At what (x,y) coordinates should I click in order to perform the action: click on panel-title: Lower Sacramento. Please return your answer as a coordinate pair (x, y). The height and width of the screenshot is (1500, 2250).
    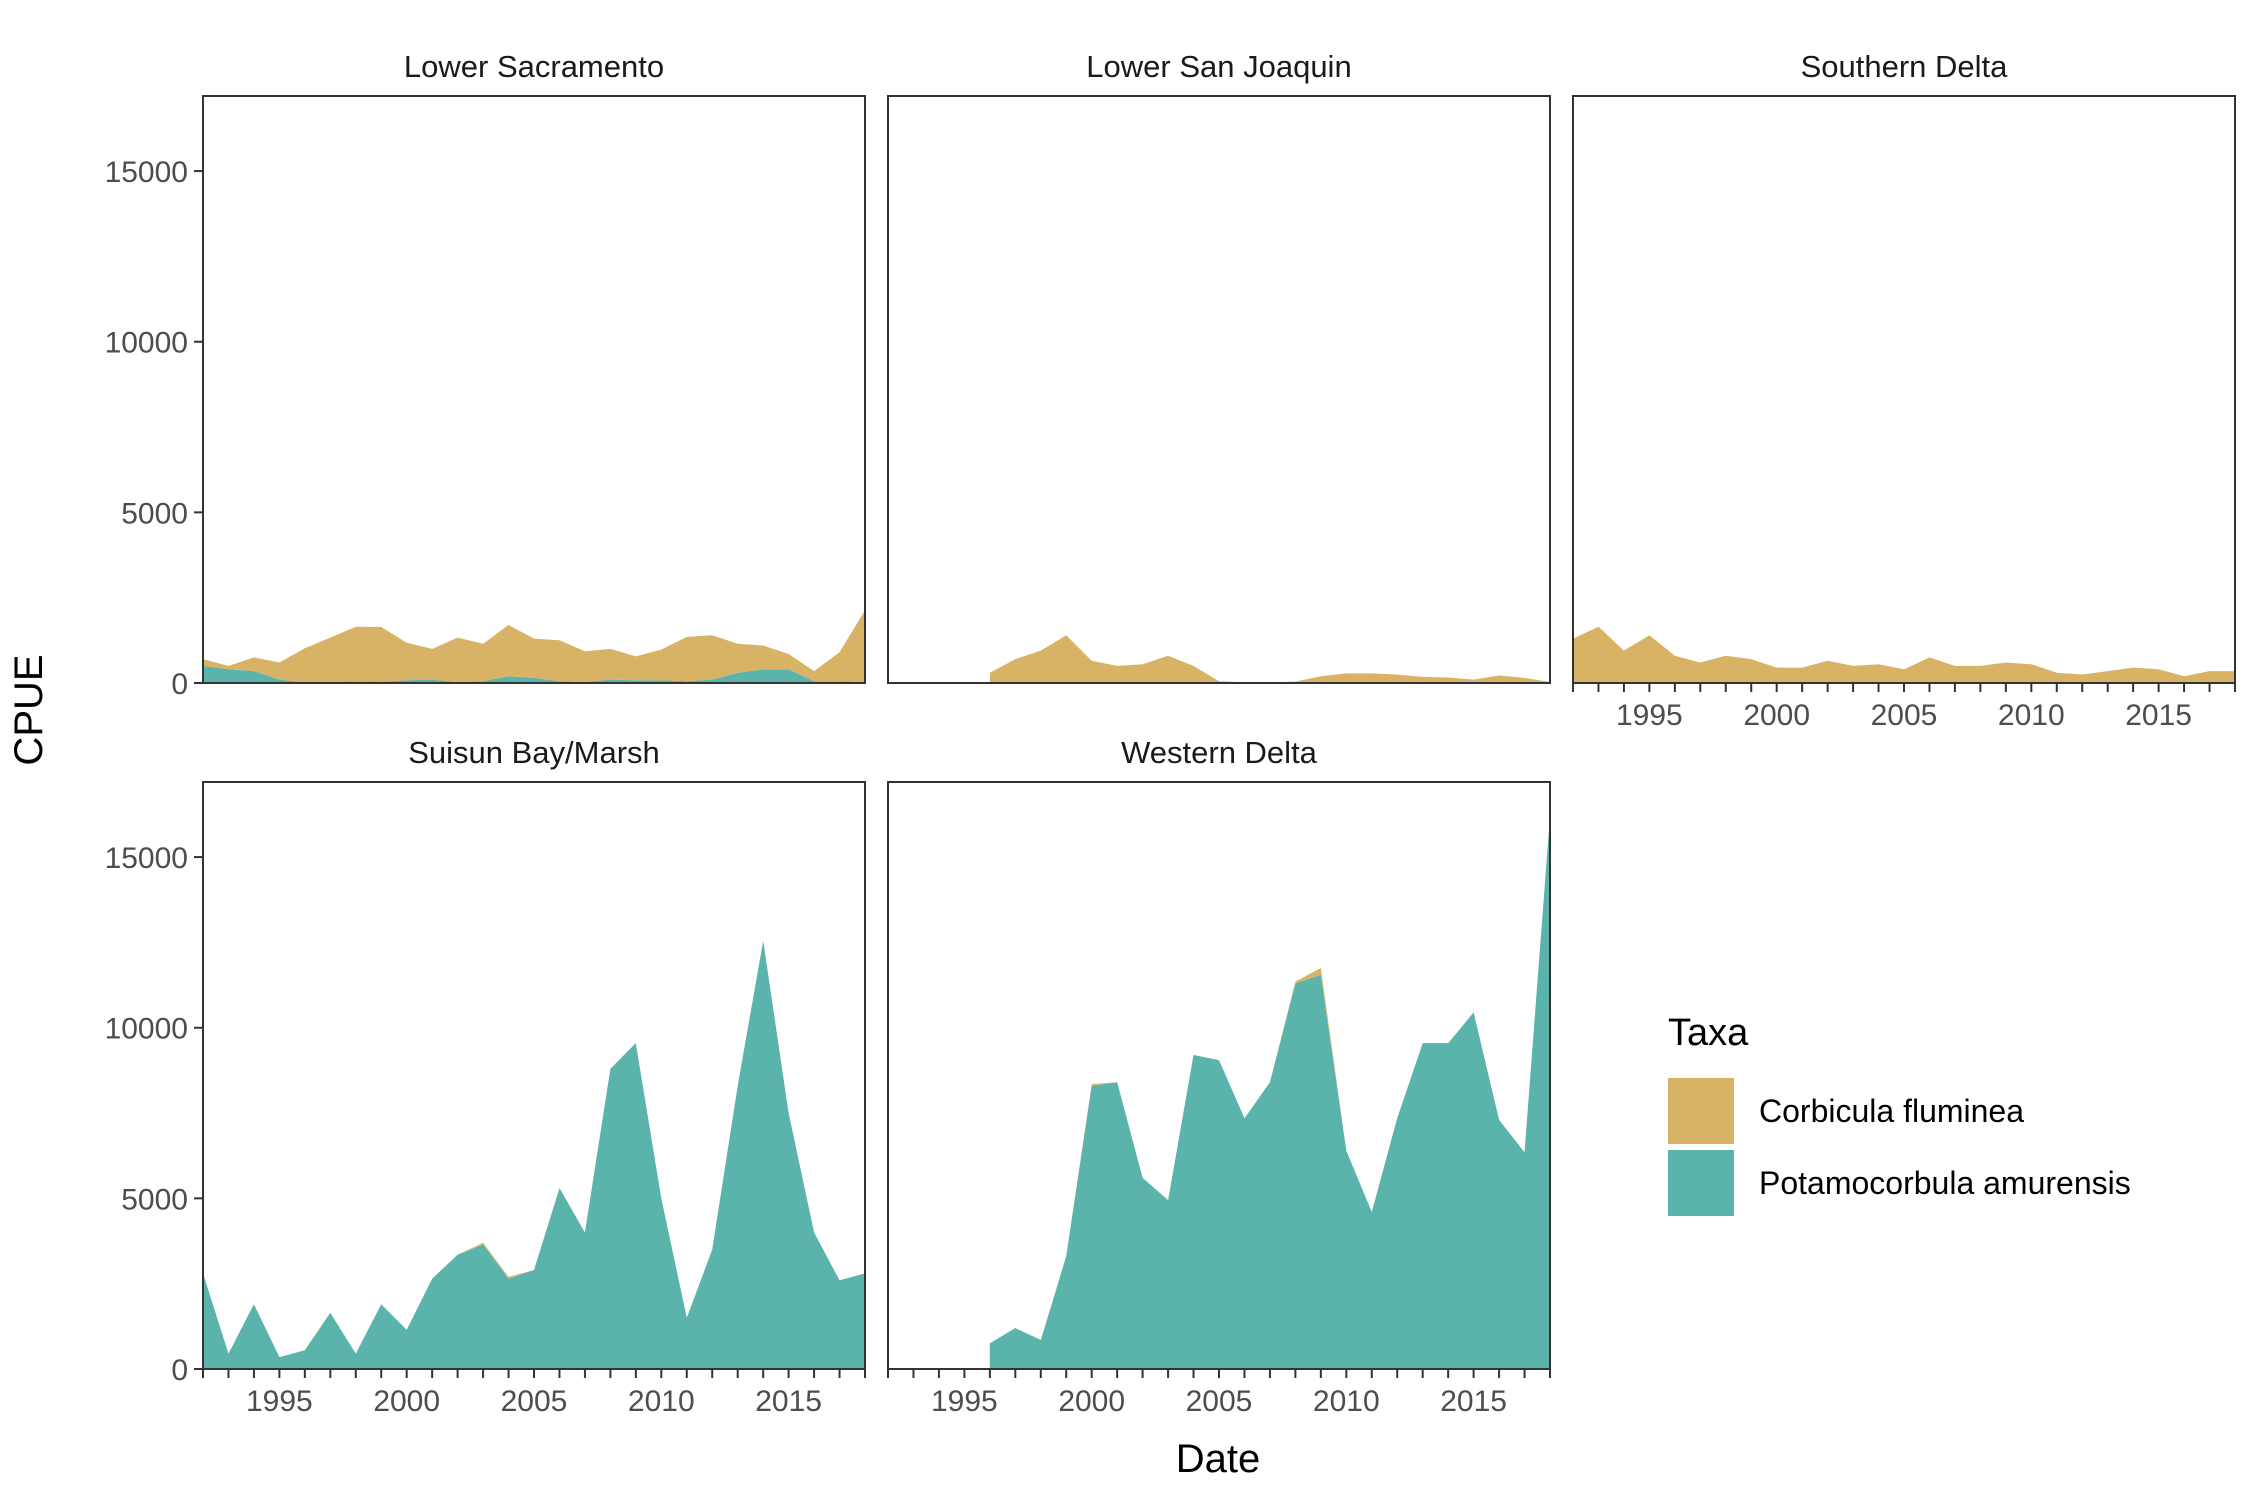
    Looking at the image, I should click on (534, 66).